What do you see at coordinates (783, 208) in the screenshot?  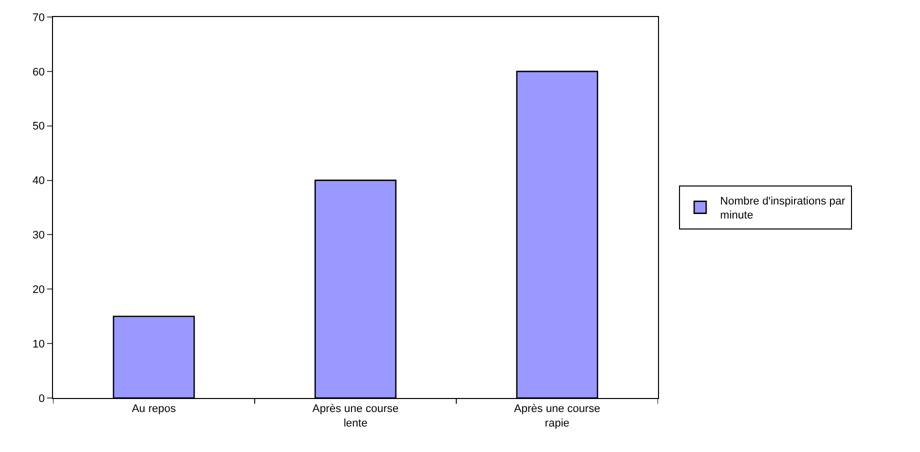 I see `legend-label: Nombre d'inspirations par minute` at bounding box center [783, 208].